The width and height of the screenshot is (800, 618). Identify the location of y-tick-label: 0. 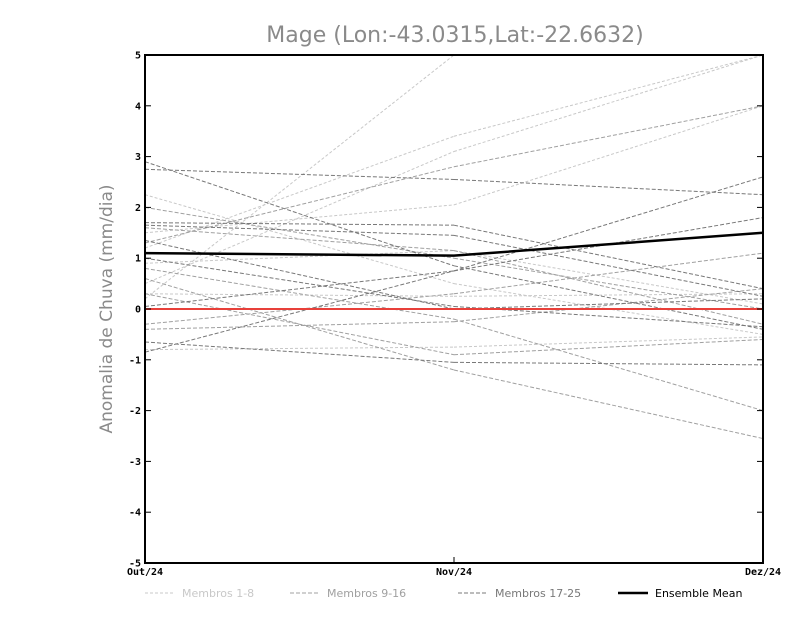
(138, 310).